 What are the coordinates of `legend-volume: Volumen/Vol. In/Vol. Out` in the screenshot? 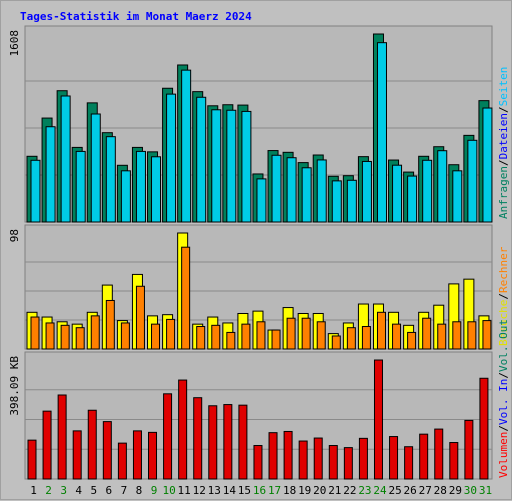 It's located at (503, 398).